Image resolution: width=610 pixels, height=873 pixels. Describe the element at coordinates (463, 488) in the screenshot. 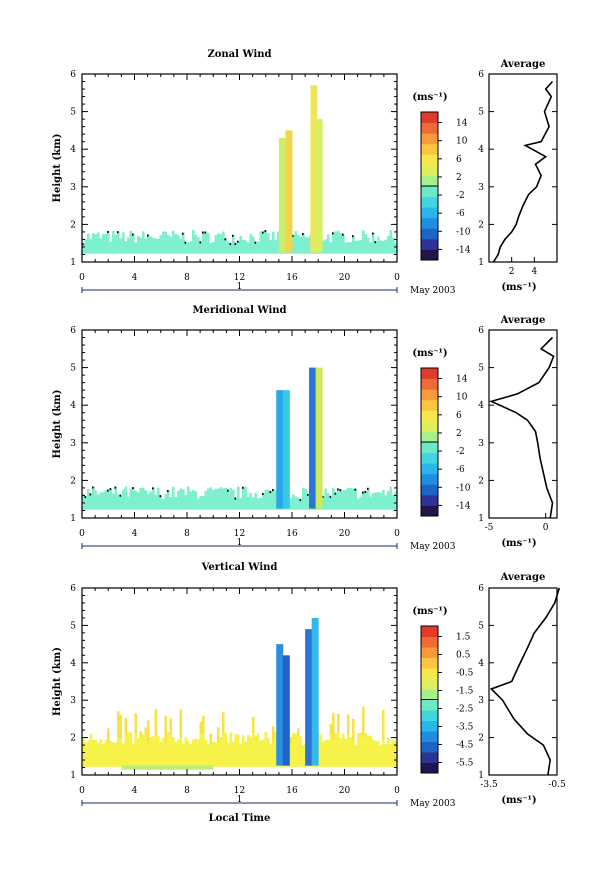

I see `colorbar-tick-label: -10` at that location.